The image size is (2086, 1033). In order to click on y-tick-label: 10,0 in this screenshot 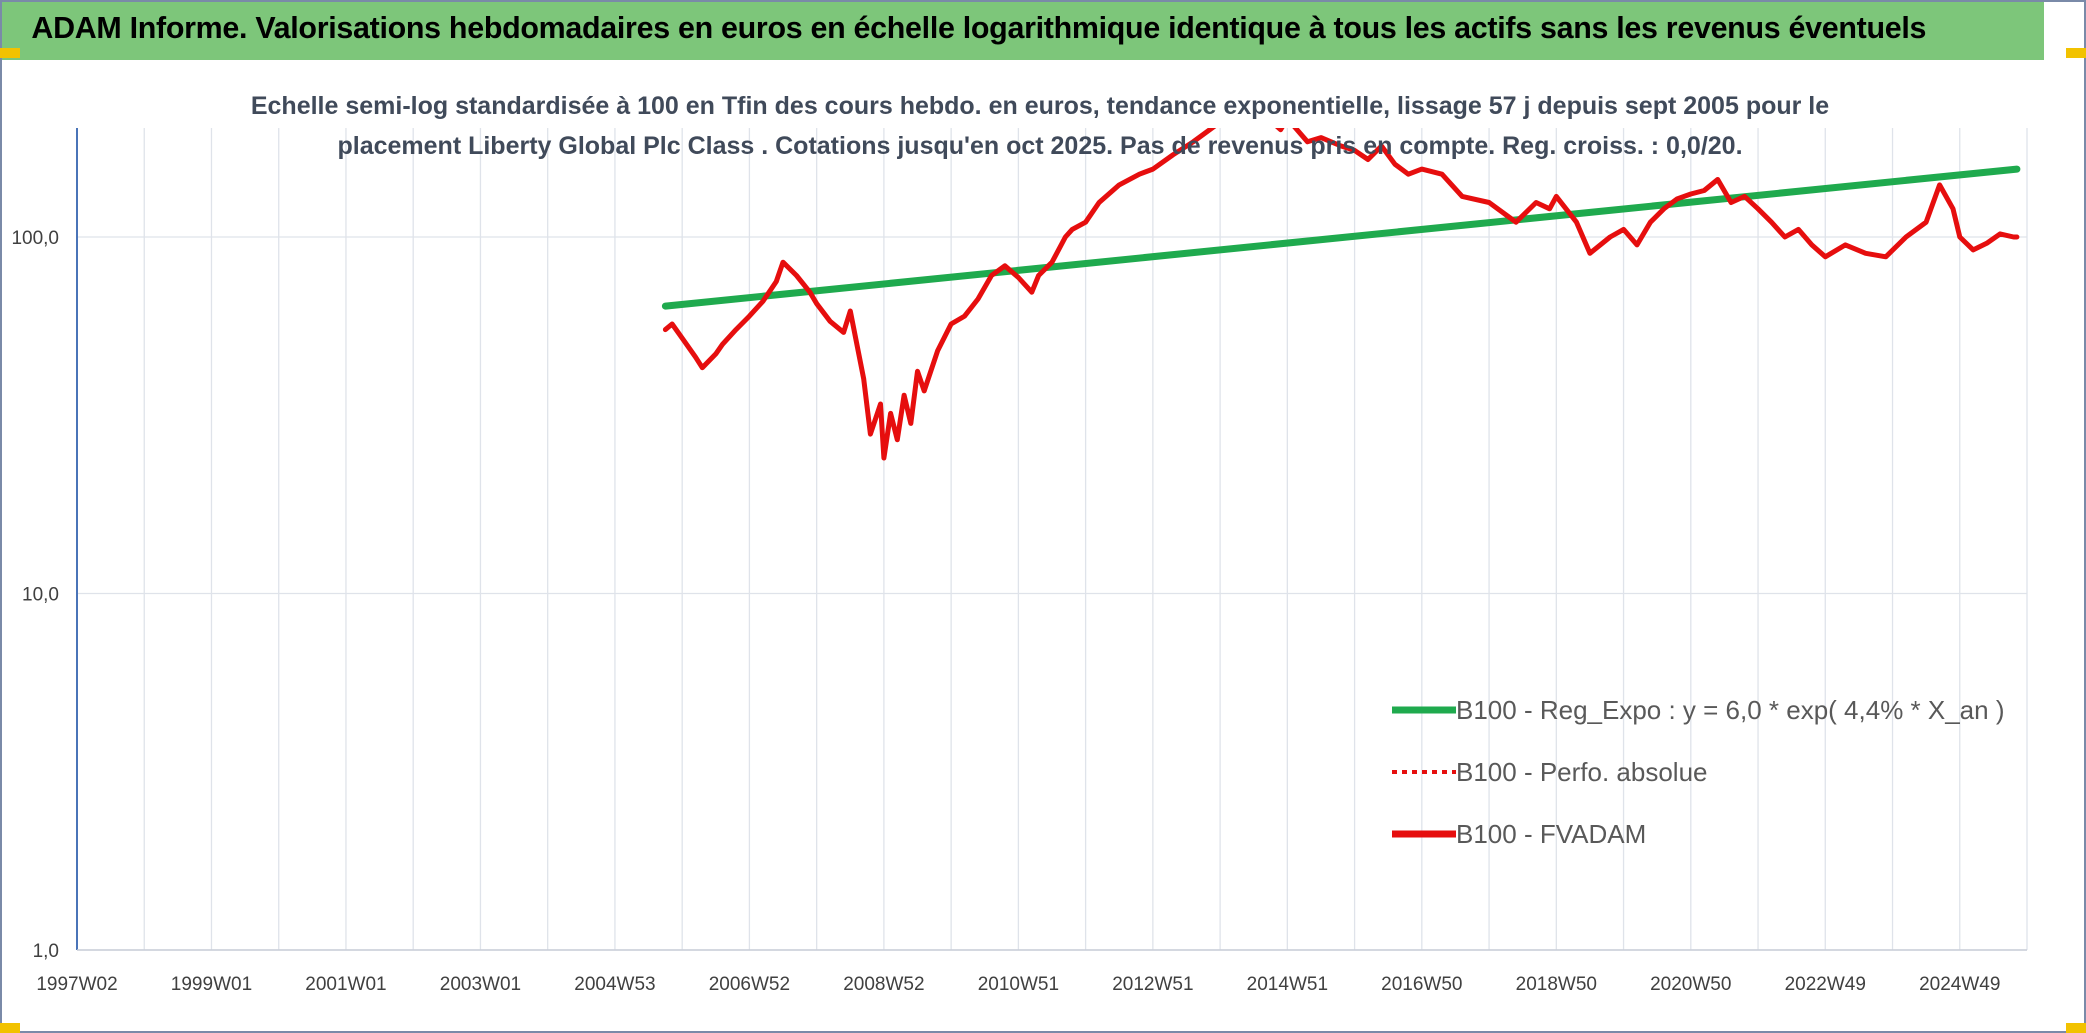, I will do `click(40, 595)`.